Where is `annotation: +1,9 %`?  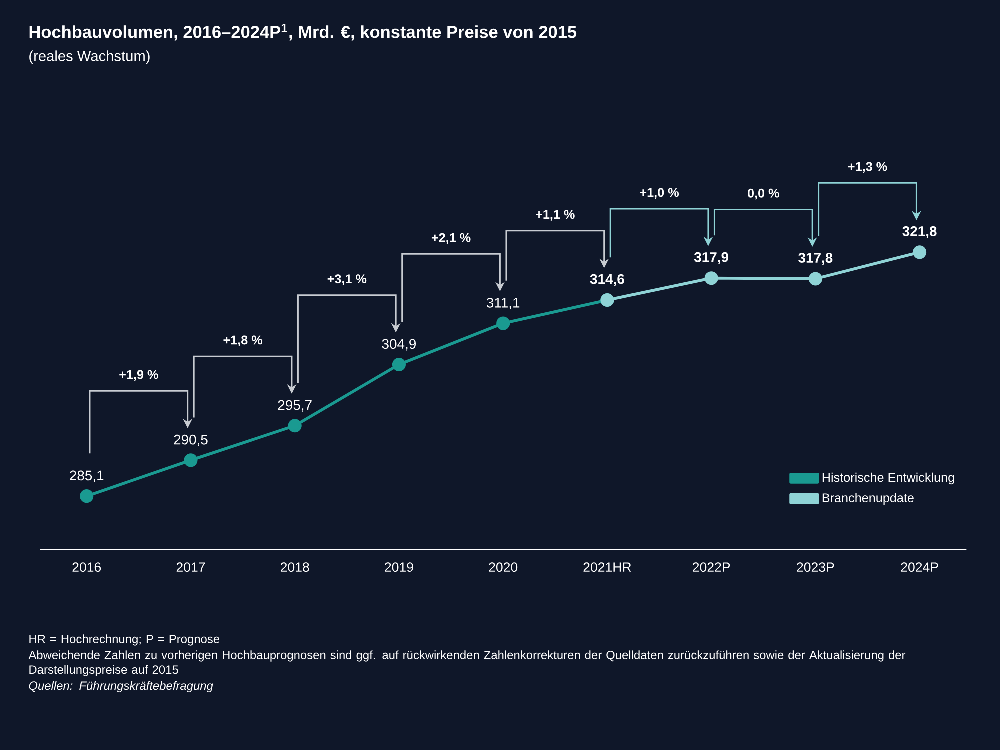 annotation: +1,9 % is located at coordinates (139, 376).